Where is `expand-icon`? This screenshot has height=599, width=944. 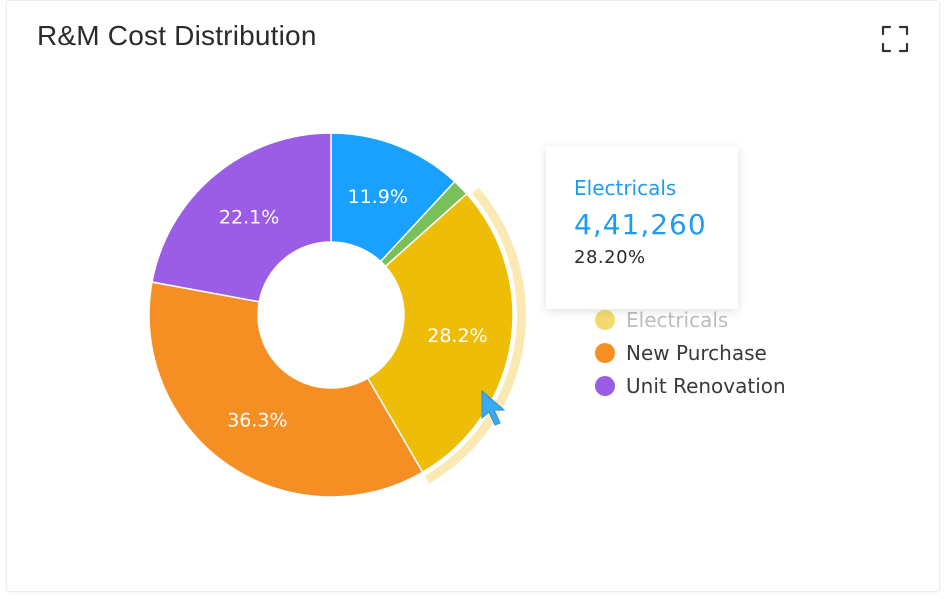
expand-icon is located at coordinates (895, 39).